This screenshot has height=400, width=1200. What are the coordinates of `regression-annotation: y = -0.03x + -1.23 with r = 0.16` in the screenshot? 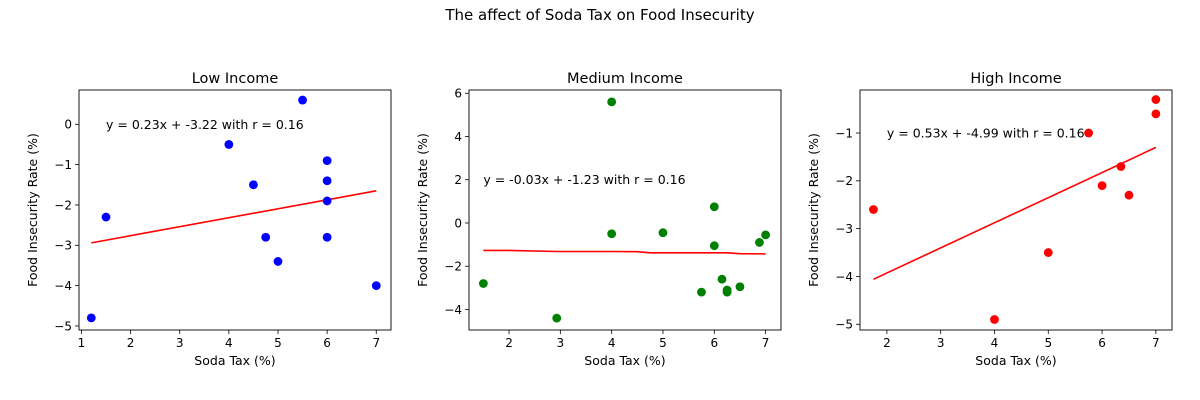 It's located at (584, 179).